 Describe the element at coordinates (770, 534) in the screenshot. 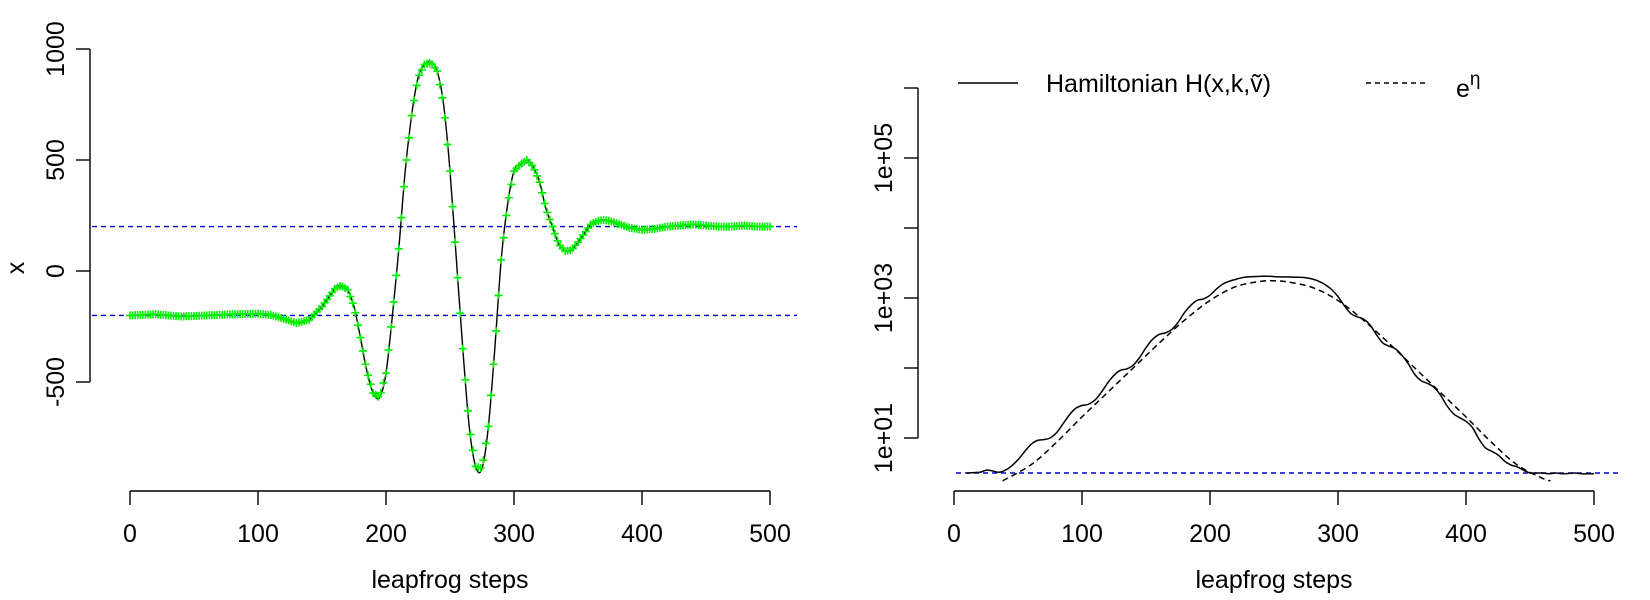

I see `left-x-tick-label: 500` at that location.